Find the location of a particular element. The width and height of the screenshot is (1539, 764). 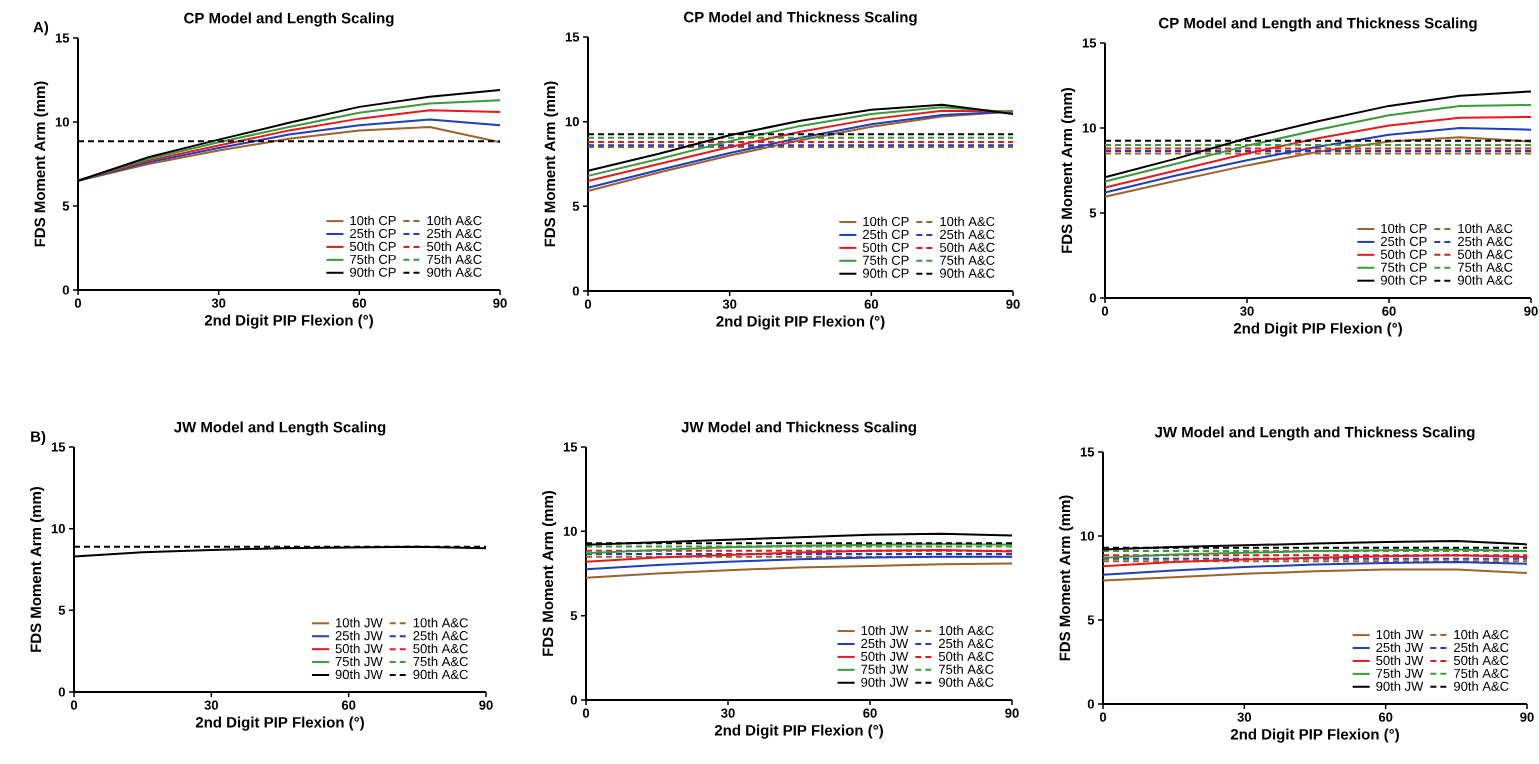

chart-title: CP Model and Thickness Scaling is located at coordinates (800, 18).